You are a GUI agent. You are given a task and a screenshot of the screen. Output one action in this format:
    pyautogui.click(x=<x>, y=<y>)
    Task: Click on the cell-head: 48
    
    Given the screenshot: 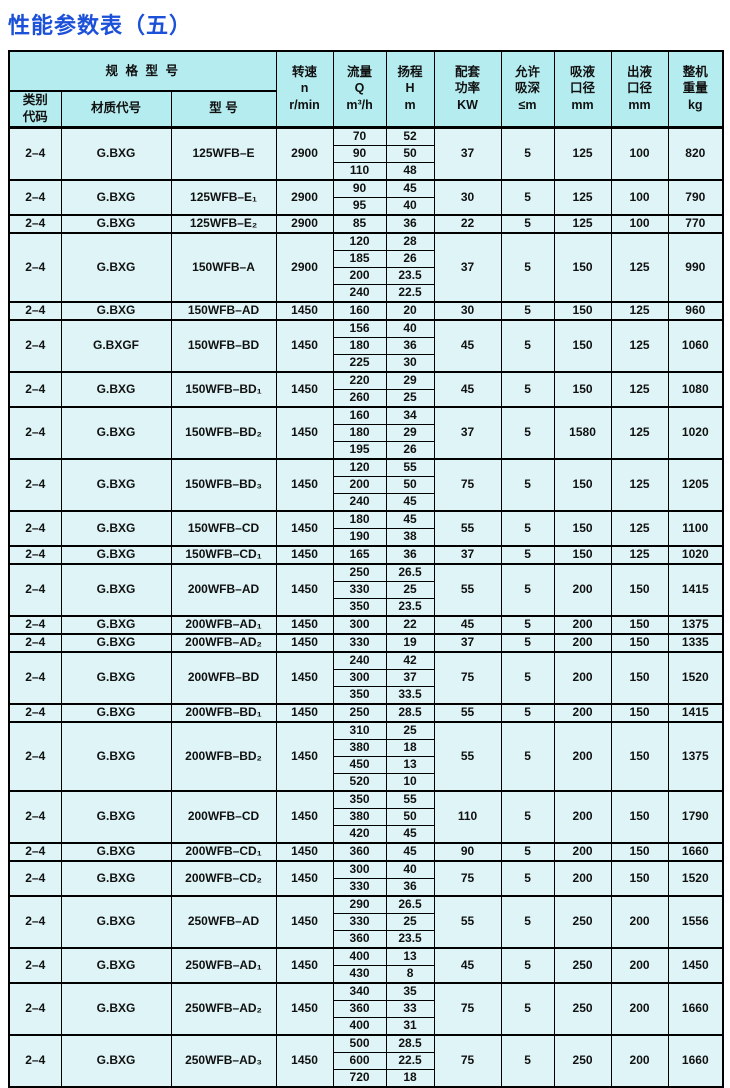 What is the action you would take?
    pyautogui.click(x=410, y=171)
    